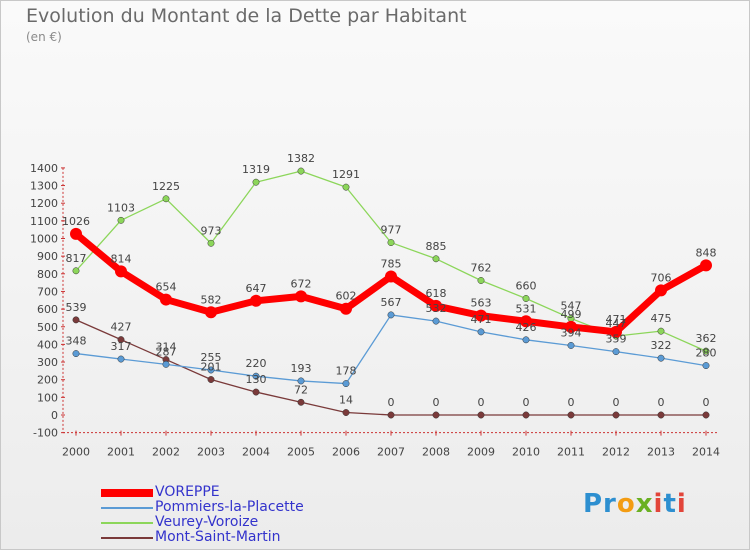  What do you see at coordinates (301, 452) in the screenshot?
I see `x-tick-label: 2005` at bounding box center [301, 452].